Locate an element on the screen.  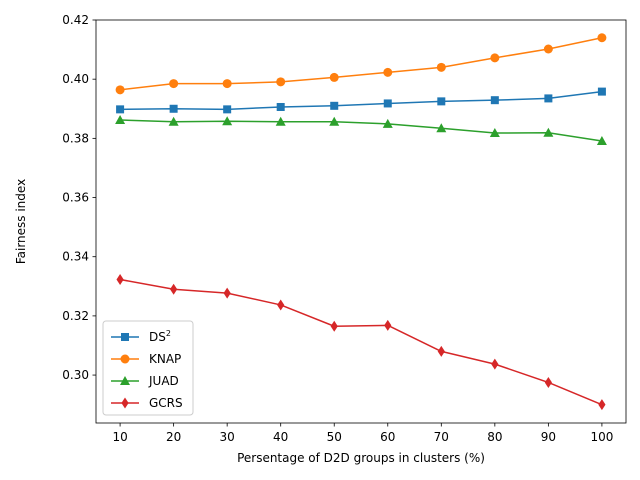
y-tick-label: 0.36 is located at coordinates (75, 198).